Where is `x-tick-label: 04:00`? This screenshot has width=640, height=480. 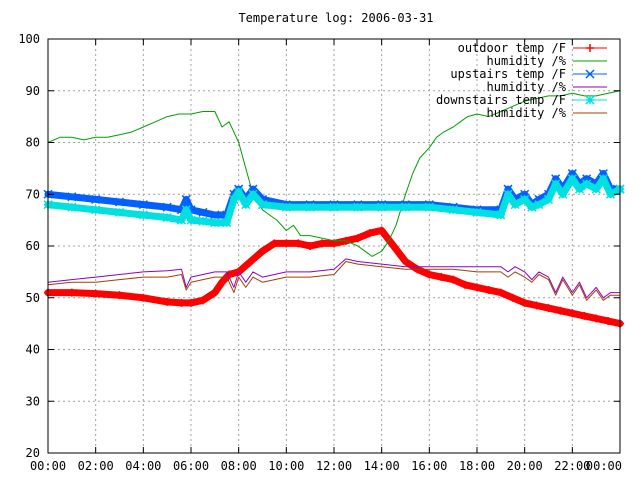 x-tick-label: 04:00 is located at coordinates (143, 466).